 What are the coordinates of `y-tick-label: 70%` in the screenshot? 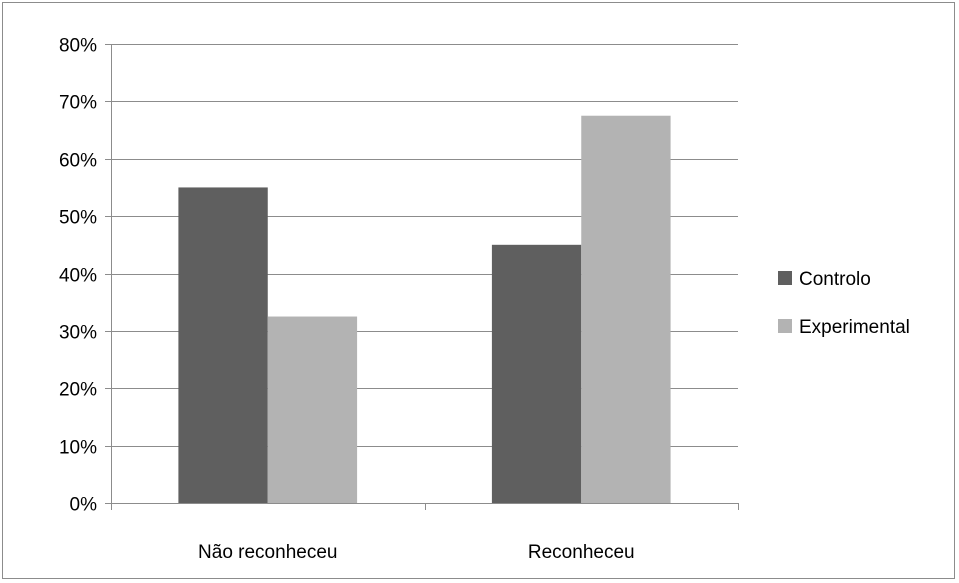 It's located at (78, 103).